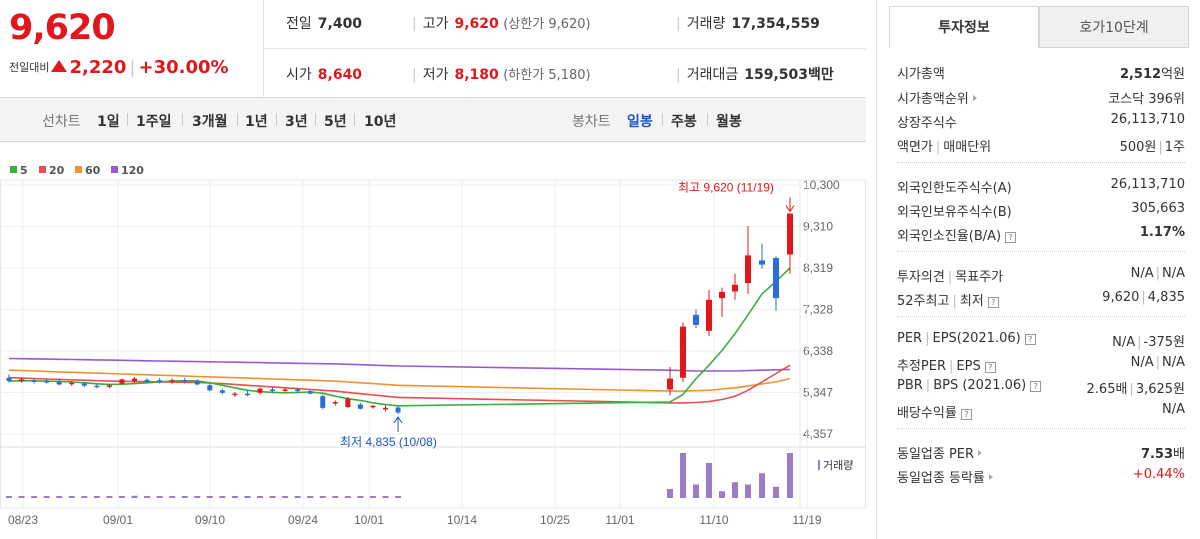 The width and height of the screenshot is (1200, 539). Describe the element at coordinates (1146, 99) in the screenshot. I see `info-value: 코스닥 396위` at that location.